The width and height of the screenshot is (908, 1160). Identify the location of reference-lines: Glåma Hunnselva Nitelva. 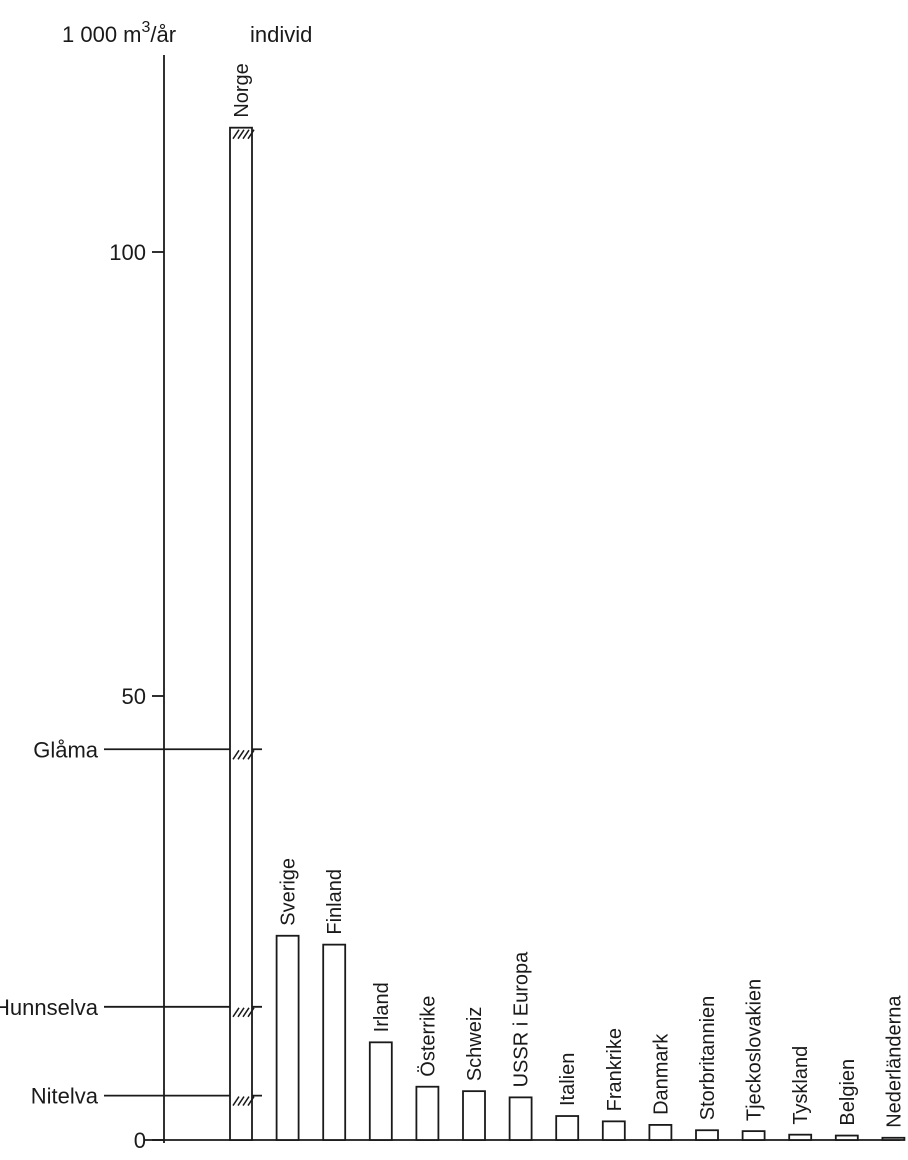
(131, 923).